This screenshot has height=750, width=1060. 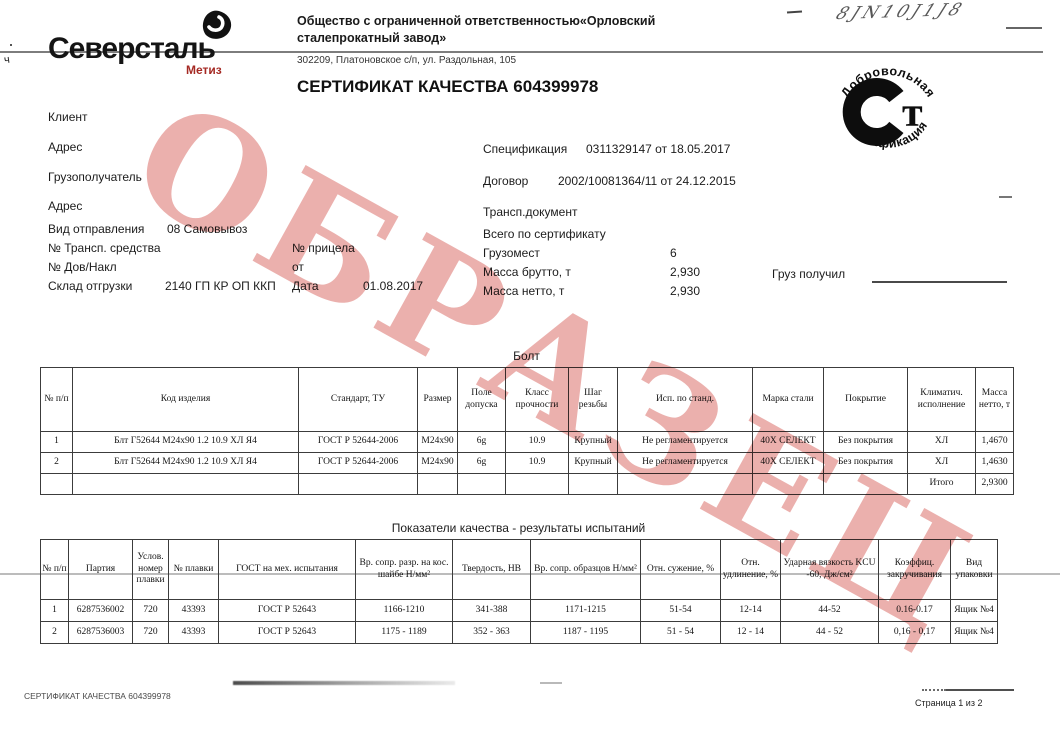 What do you see at coordinates (100, 610) in the screenshot?
I see `data-cell: 6287536002` at bounding box center [100, 610].